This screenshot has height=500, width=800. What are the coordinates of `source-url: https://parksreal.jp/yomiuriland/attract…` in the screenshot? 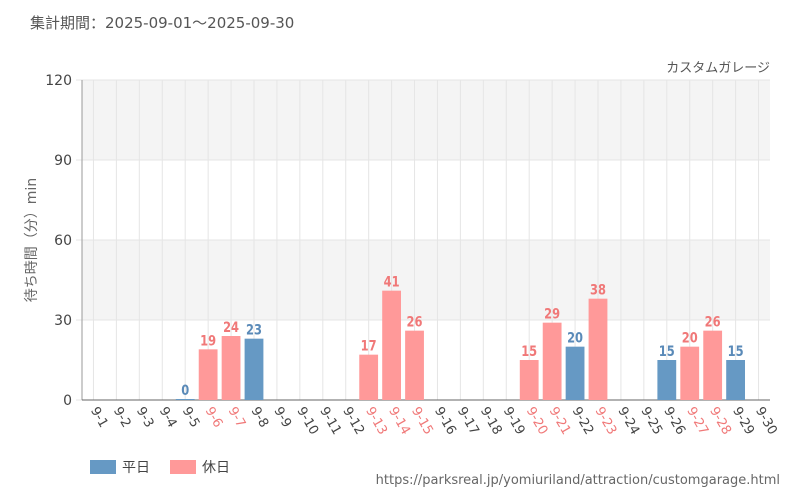 It's located at (577, 480).